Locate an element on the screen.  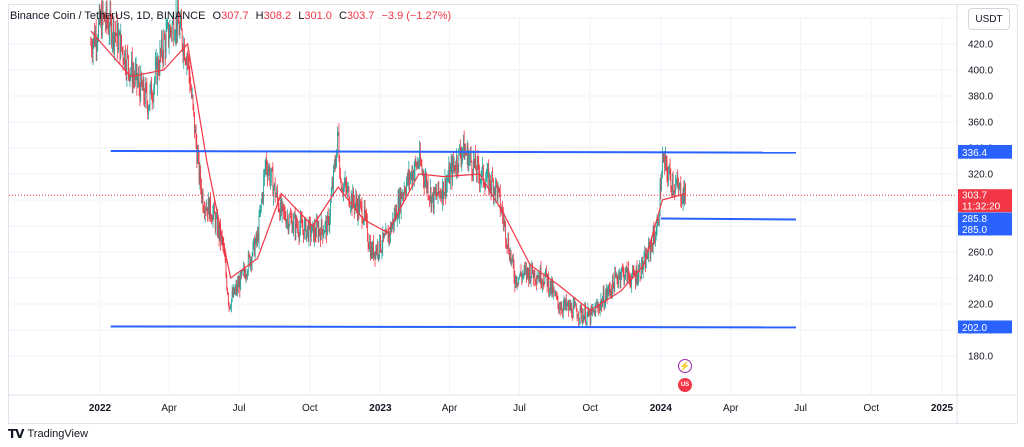
x-tick-label: 2022 is located at coordinates (100, 408).